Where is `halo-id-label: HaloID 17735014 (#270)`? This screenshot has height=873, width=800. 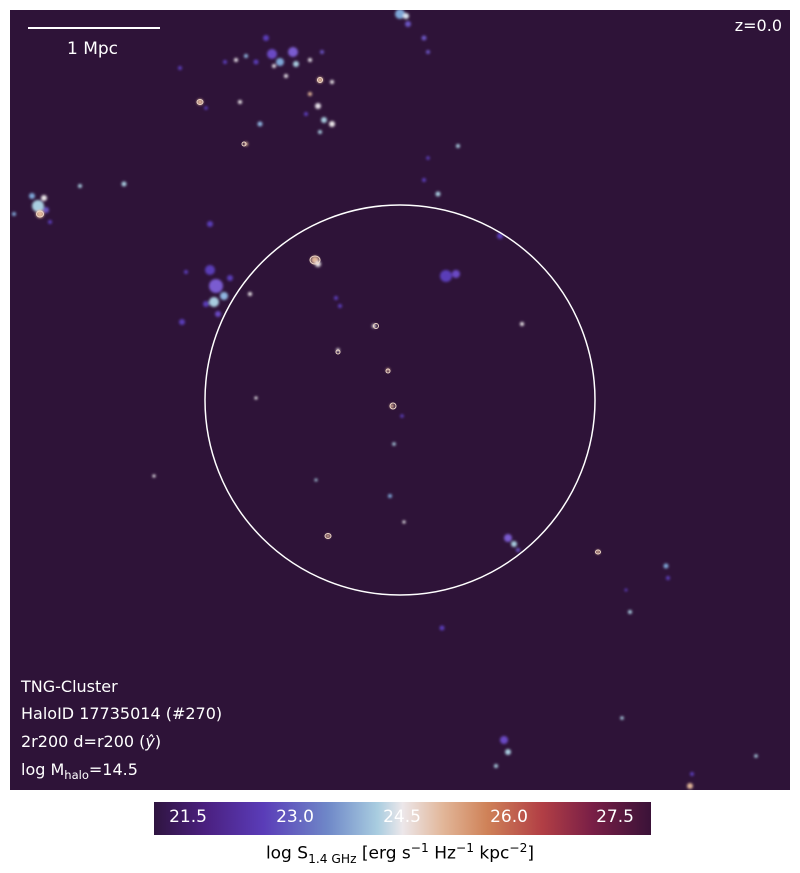 halo-id-label: HaloID 17735014 (#270) is located at coordinates (122, 713).